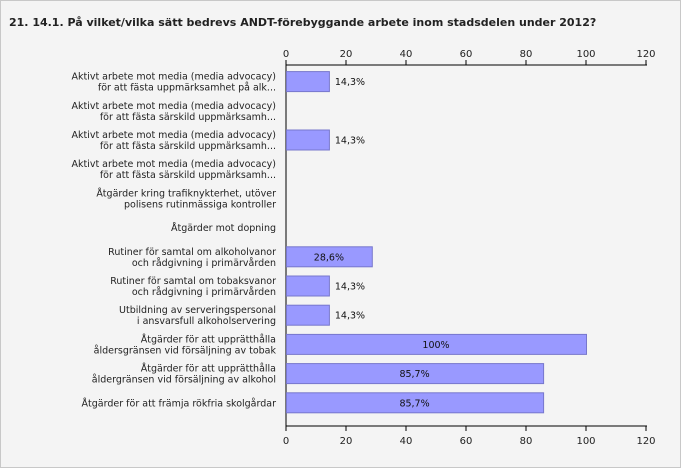  Describe the element at coordinates (206, 321) in the screenshot. I see `category-label: i ansvarsfull alkoholservering` at that location.